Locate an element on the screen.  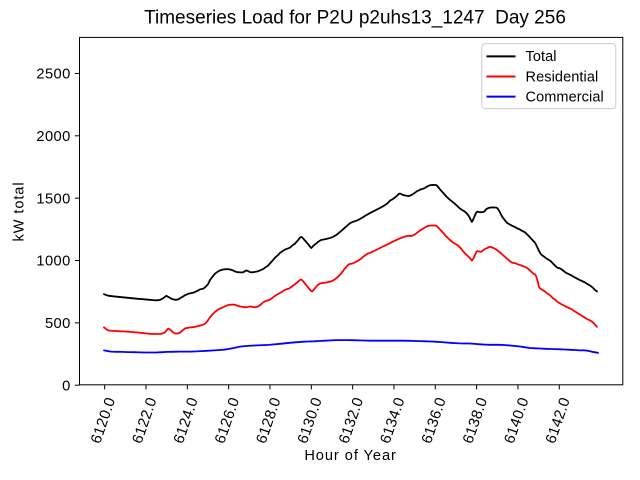
svg-text: Commercial is located at coordinates (565, 97).